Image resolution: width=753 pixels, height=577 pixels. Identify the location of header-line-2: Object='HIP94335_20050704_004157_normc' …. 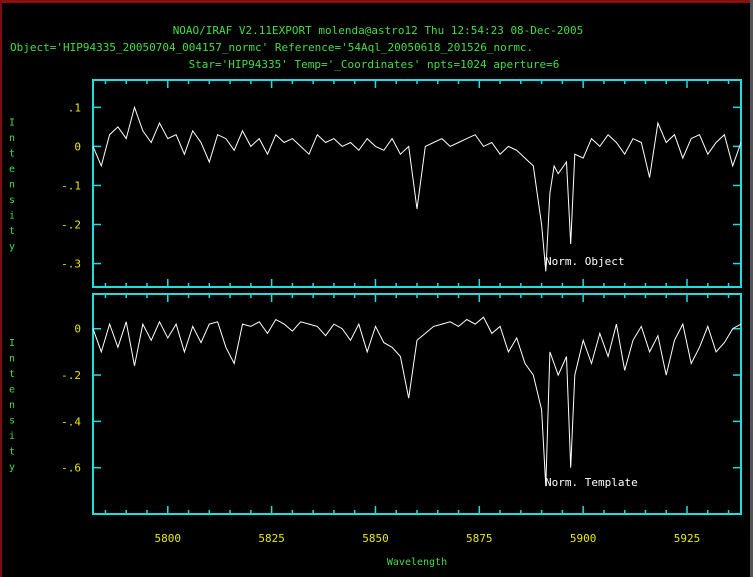
(271, 47).